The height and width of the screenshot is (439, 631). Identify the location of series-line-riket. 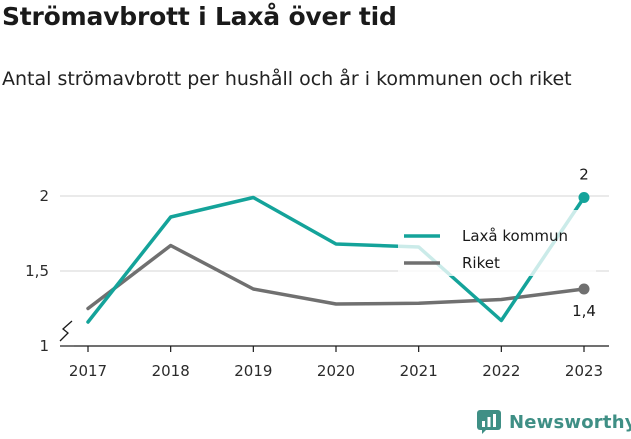
(336, 277).